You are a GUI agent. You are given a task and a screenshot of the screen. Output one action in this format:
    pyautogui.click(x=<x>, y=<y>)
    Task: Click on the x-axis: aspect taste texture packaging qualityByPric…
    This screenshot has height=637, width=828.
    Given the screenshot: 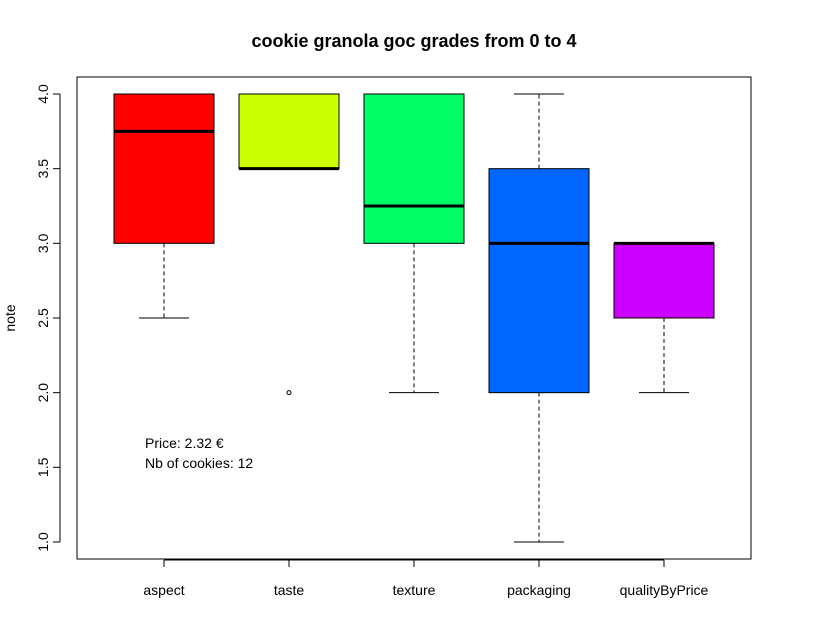 What is the action you would take?
    pyautogui.click(x=426, y=578)
    